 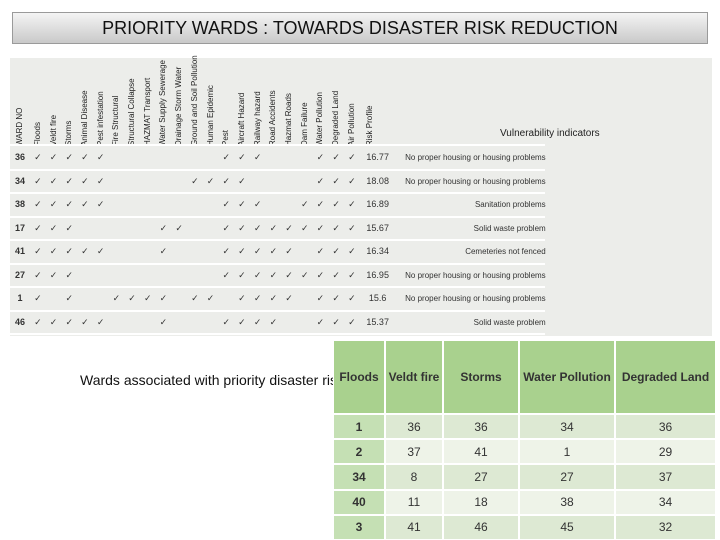 What do you see at coordinates (377, 180) in the screenshot?
I see `risk-profile: 18.08` at bounding box center [377, 180].